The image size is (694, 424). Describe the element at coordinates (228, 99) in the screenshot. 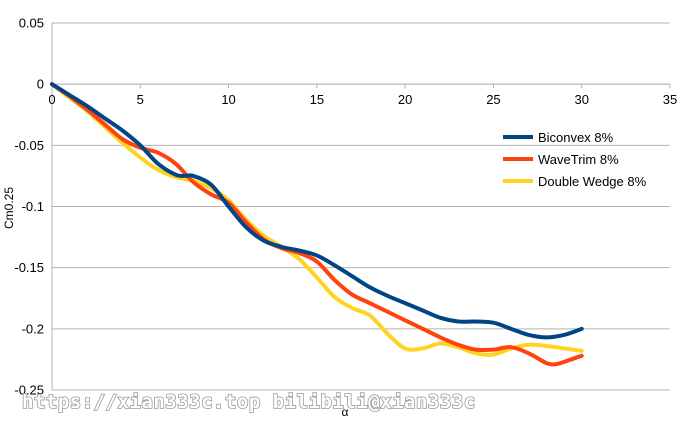

I see `x-tick-label: 10` at that location.